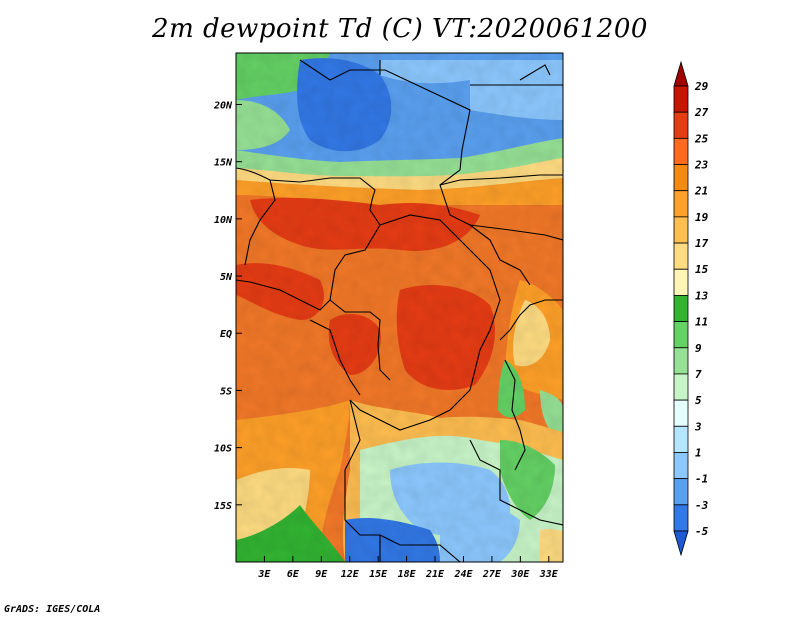 The image size is (800, 618). I want to click on colorbar-label: 29, so click(701, 86).